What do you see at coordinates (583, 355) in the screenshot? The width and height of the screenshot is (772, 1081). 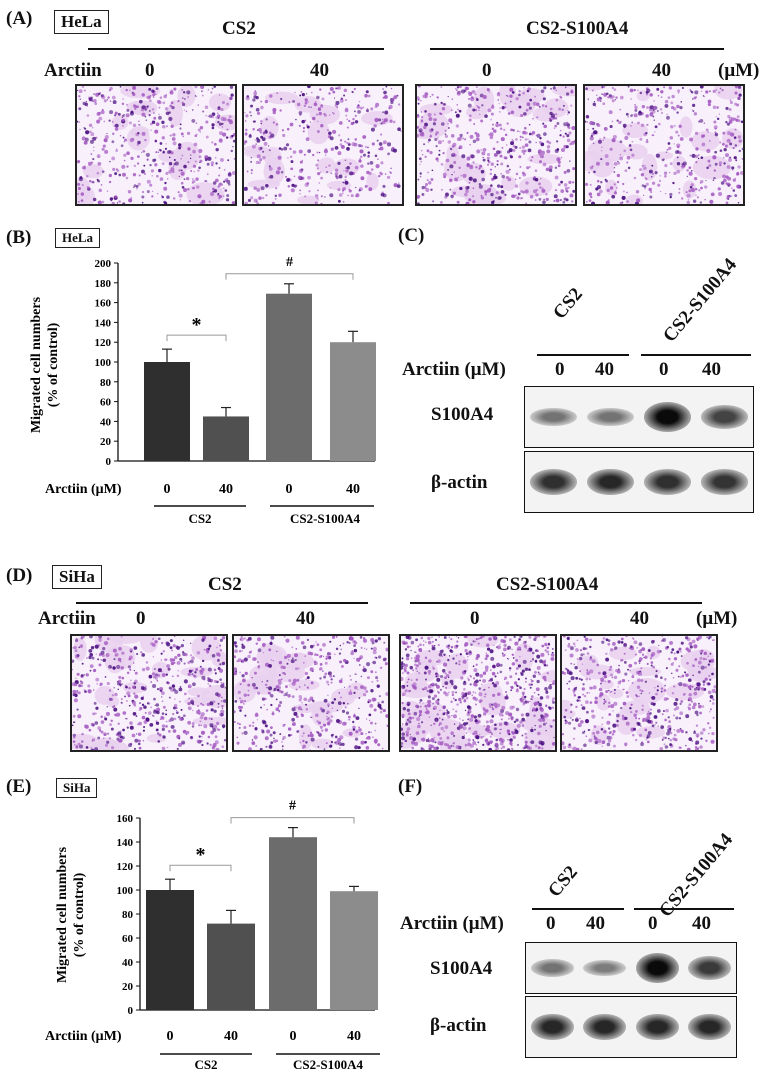 I see `panel-c-group1-line` at bounding box center [583, 355].